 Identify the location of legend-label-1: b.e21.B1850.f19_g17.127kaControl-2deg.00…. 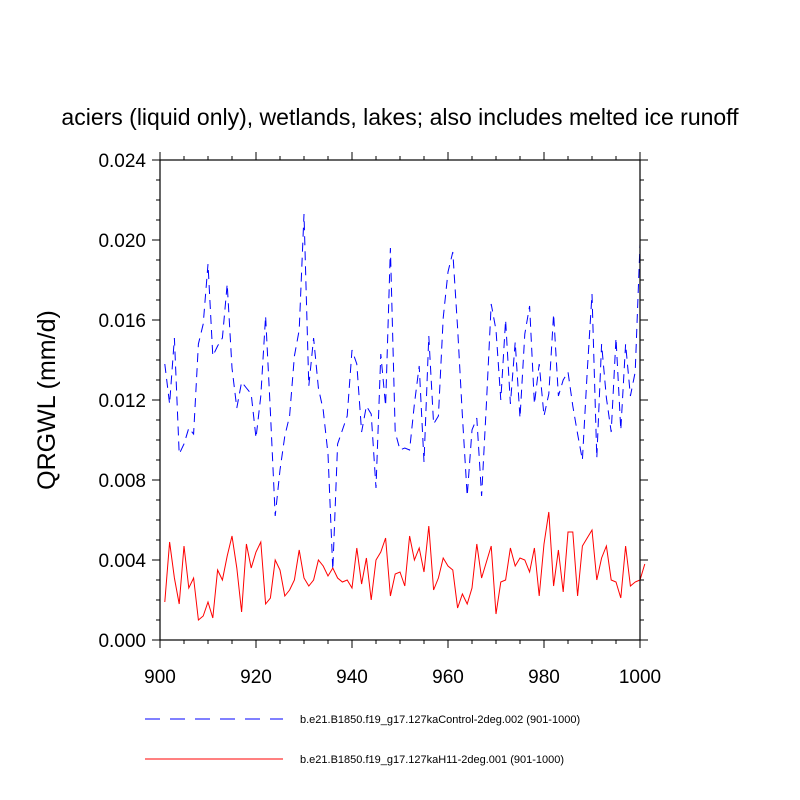
(440, 720).